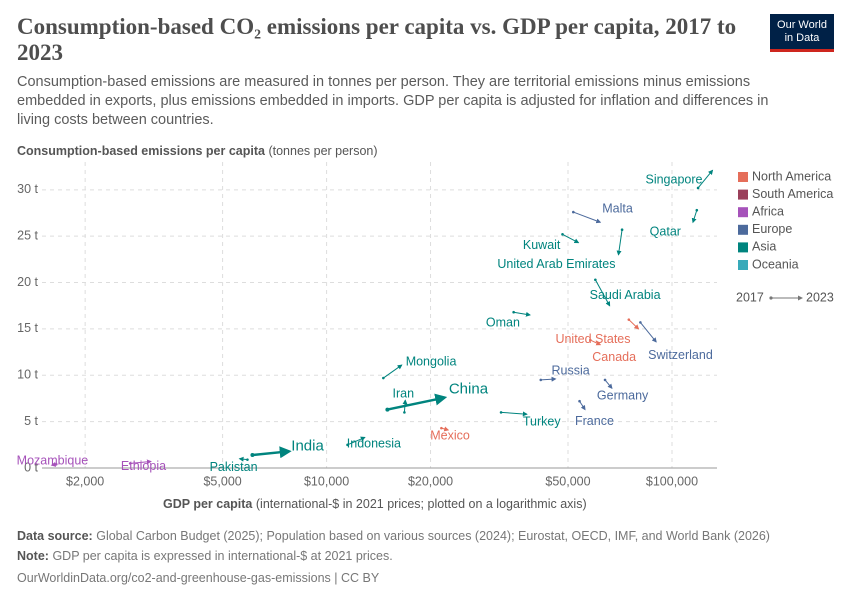  What do you see at coordinates (672, 481) in the screenshot?
I see `x-tick-label: $100,000` at bounding box center [672, 481].